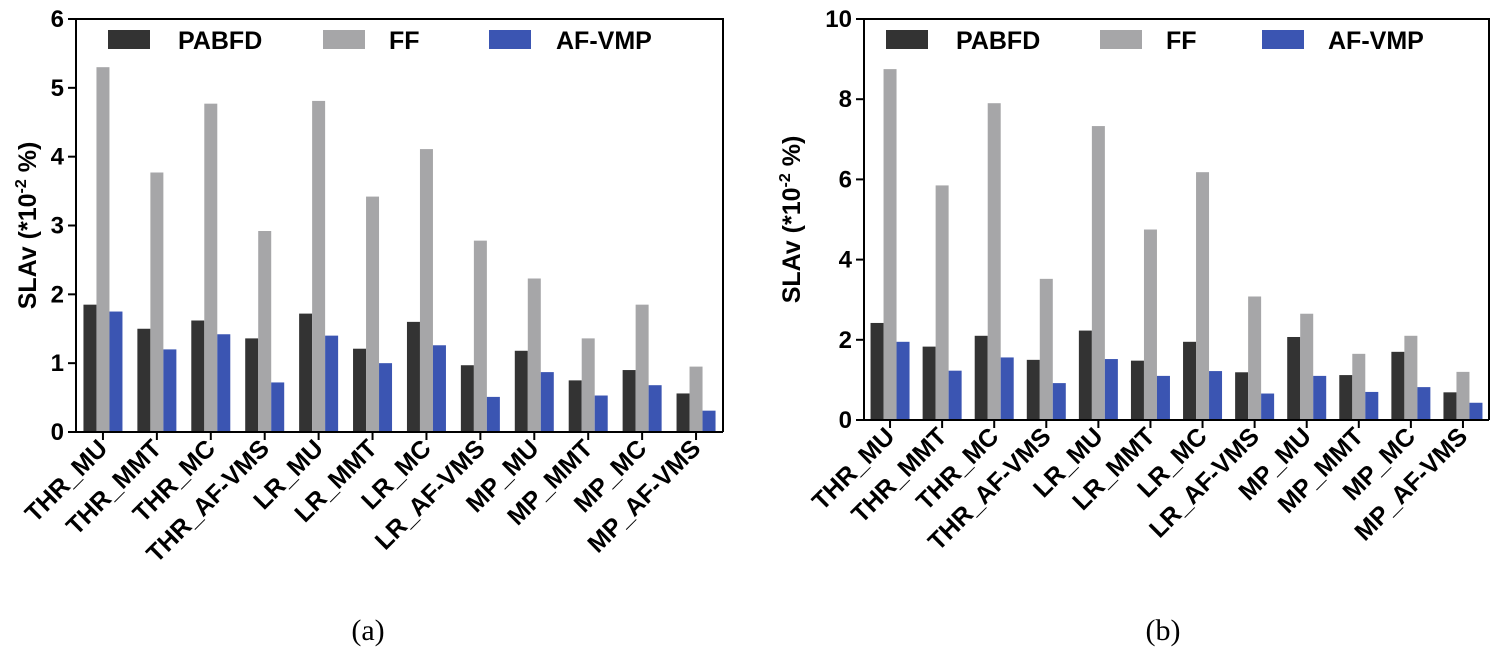  Describe the element at coordinates (57, 88) in the screenshot. I see `y-tick-label: 5` at that location.